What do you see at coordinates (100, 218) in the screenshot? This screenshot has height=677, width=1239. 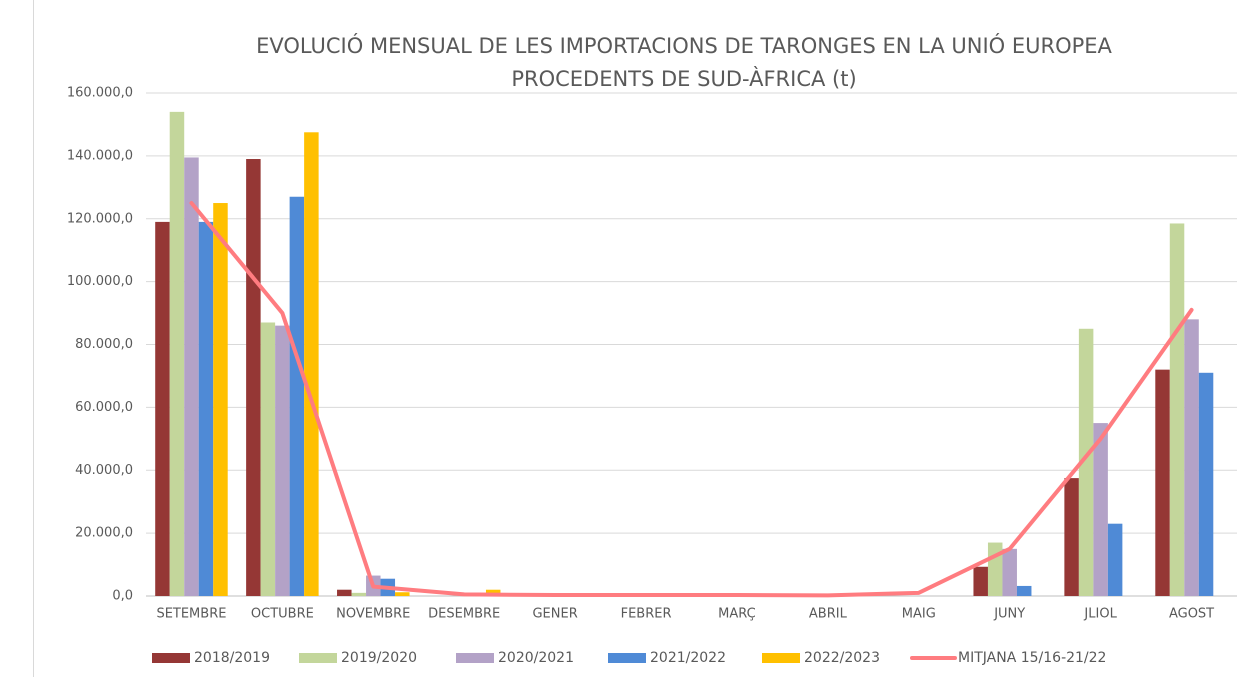 I see `y-tick-label: 120.000,0` at bounding box center [100, 218].